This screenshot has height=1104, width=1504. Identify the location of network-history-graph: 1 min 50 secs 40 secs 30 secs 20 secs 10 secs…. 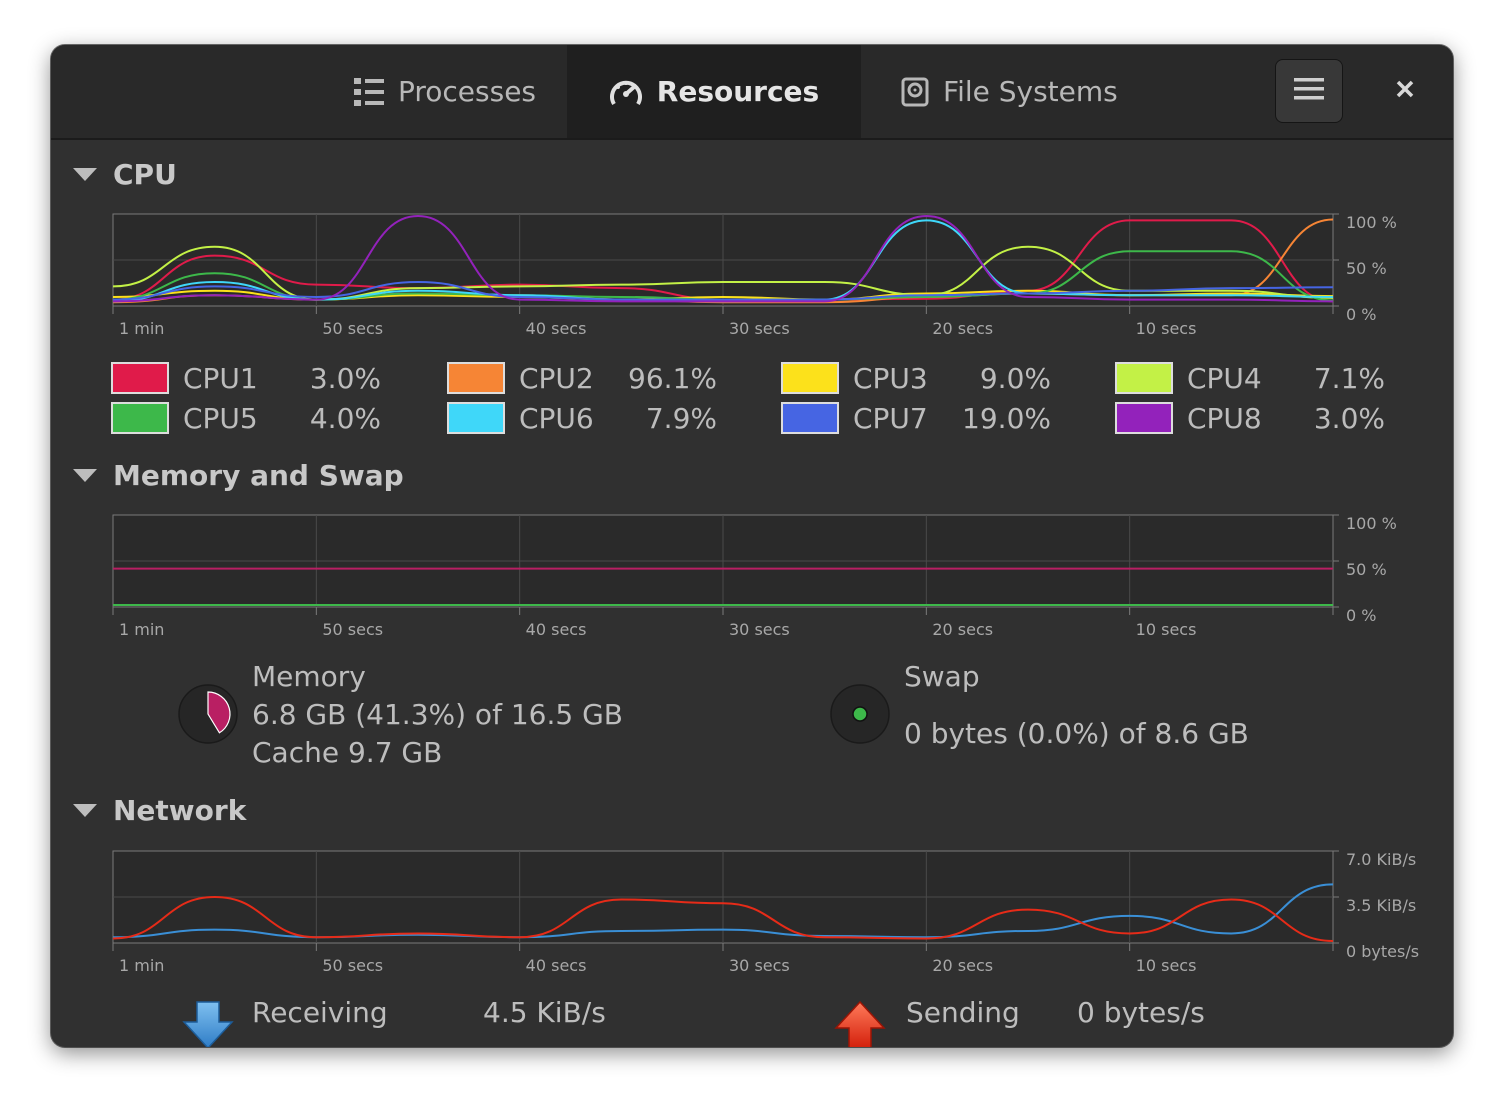
(767, 917).